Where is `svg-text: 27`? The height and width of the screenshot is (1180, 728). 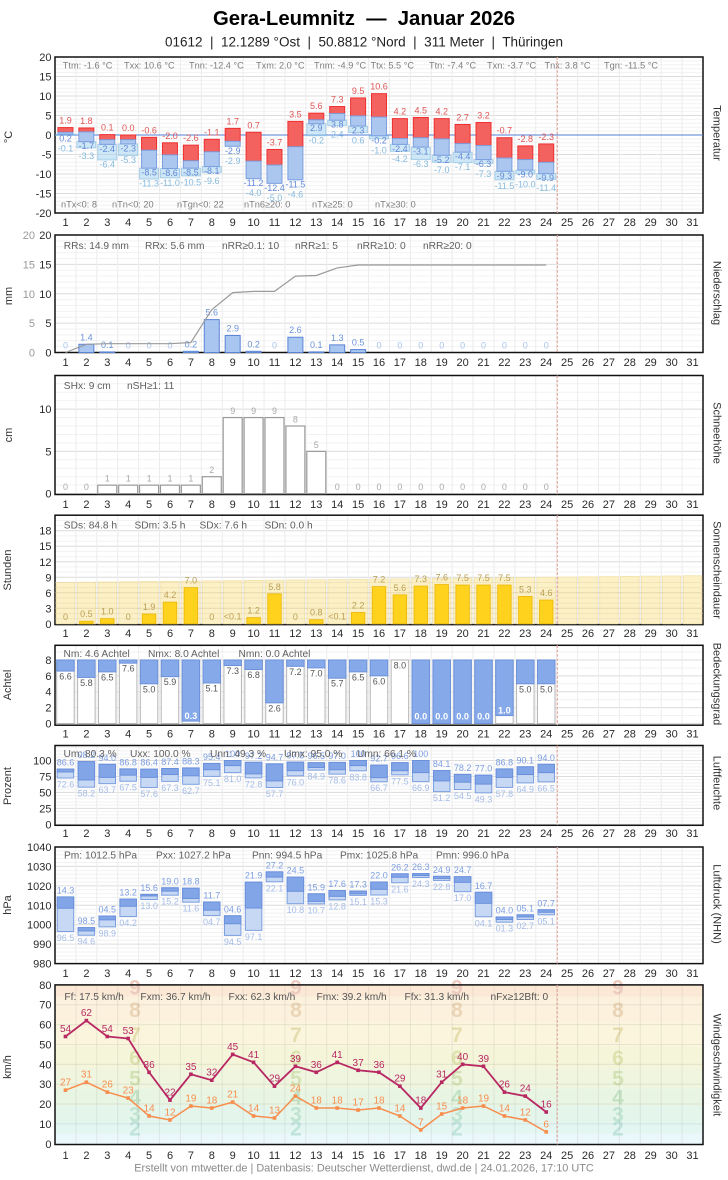
svg-text: 27 is located at coordinates (609, 735).